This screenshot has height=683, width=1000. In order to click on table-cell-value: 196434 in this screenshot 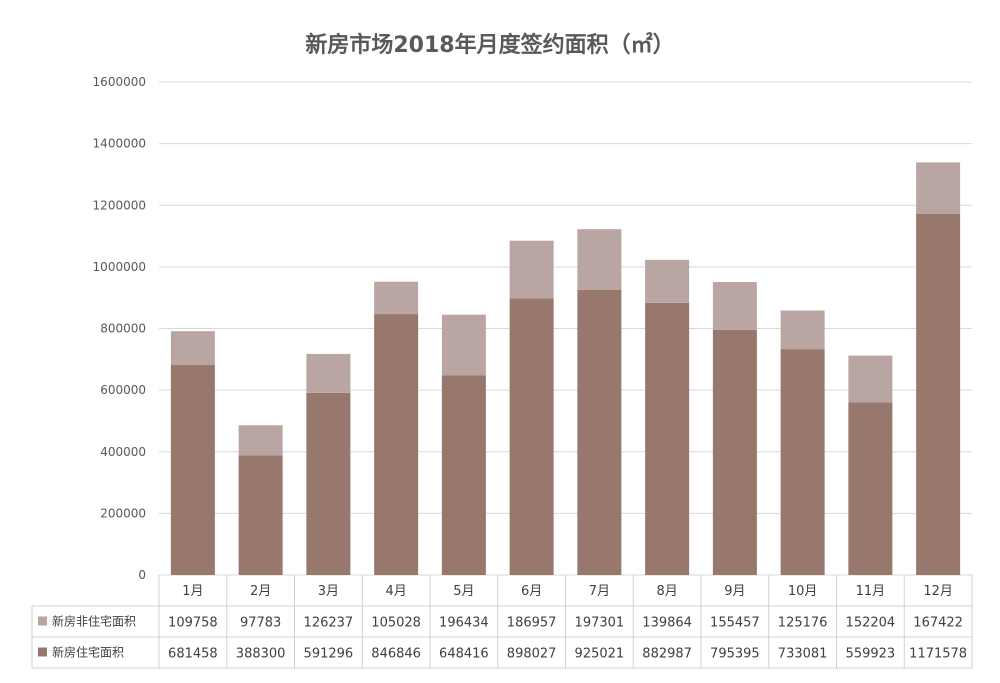, I will do `click(464, 623)`.